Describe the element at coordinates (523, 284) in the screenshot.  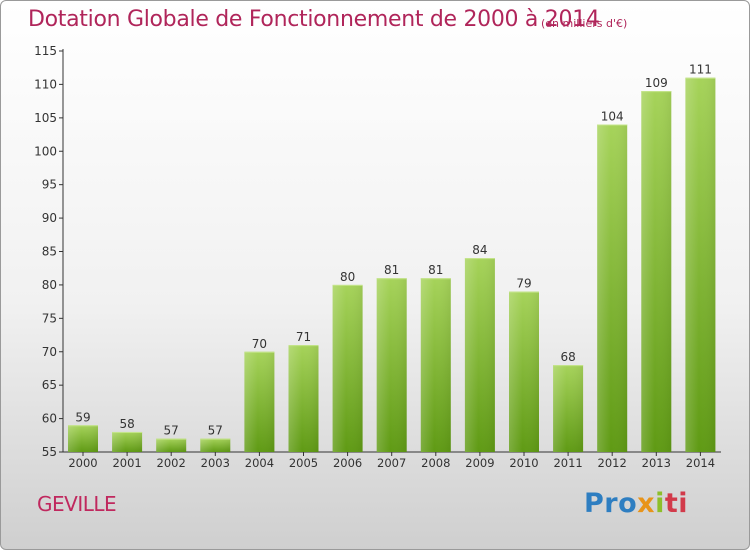
I see `value-label: 79` at that location.